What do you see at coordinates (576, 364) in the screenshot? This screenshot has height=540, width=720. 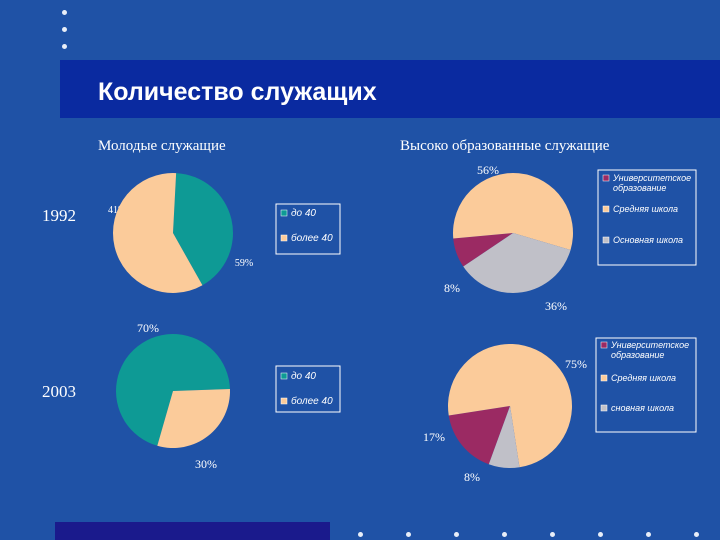 I see `slice-label: 75%` at bounding box center [576, 364].